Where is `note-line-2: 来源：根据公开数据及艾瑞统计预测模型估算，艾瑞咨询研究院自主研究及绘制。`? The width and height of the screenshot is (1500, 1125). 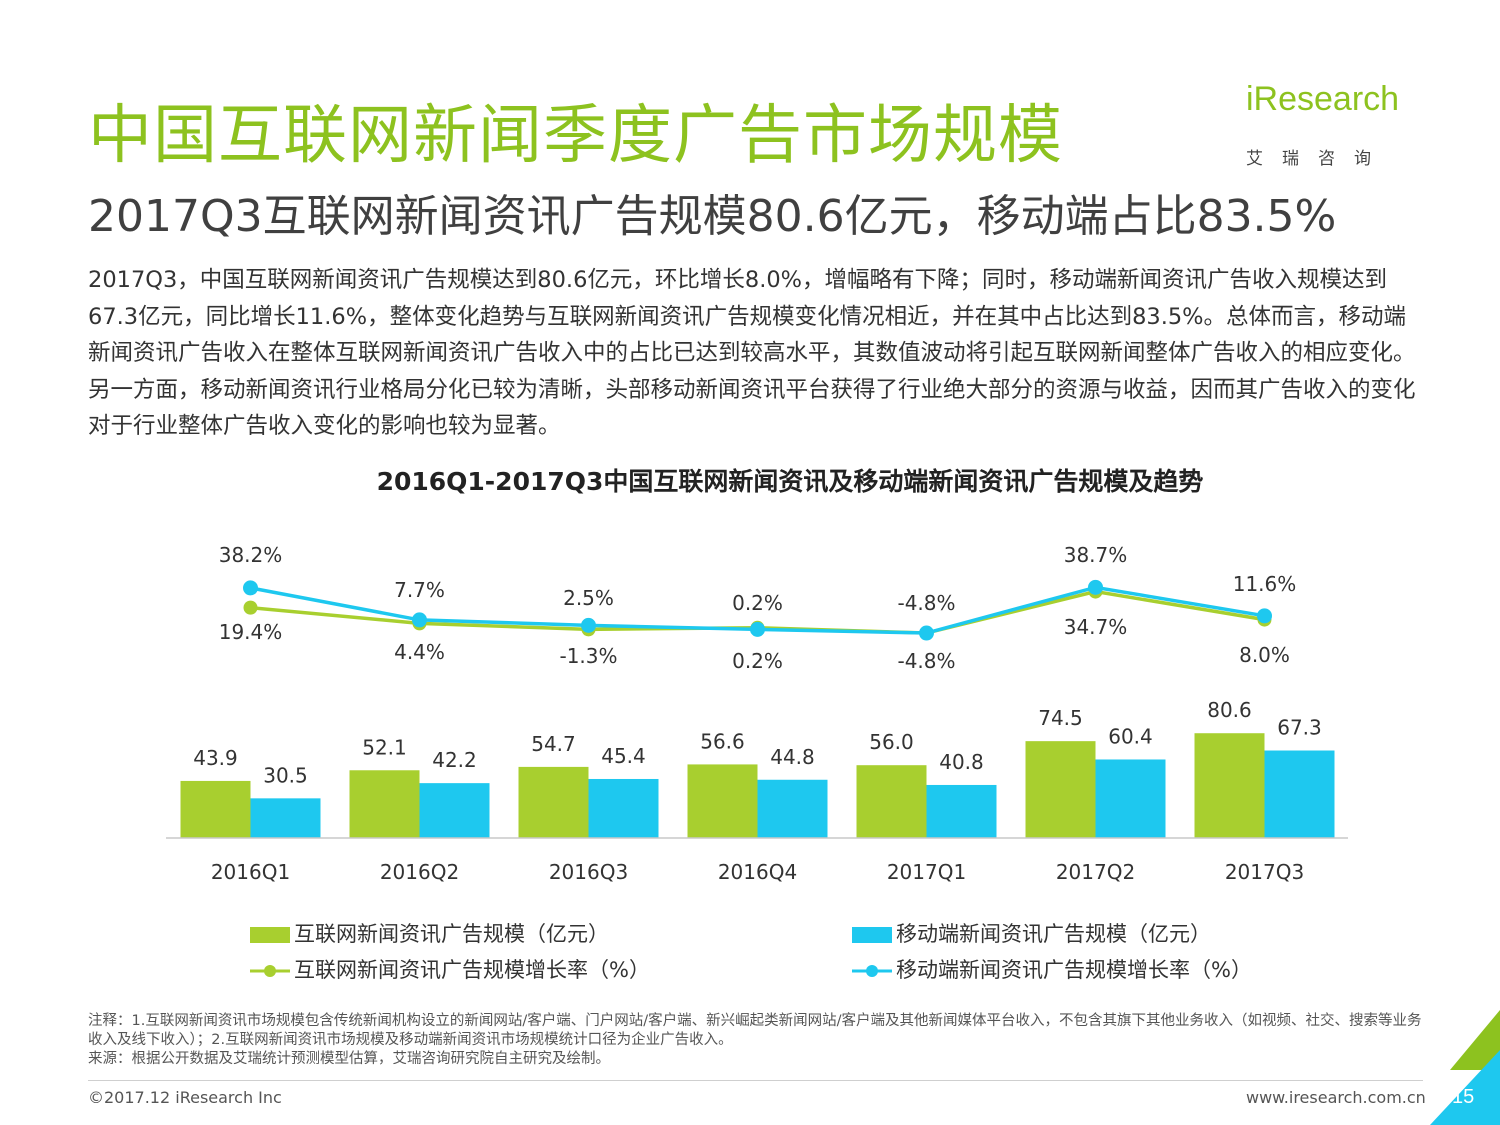 note-line-2: 来源：根据公开数据及艾瑞统计预测模型估算，艾瑞咨询研究院自主研究及绘制。 is located at coordinates (349, 1059).